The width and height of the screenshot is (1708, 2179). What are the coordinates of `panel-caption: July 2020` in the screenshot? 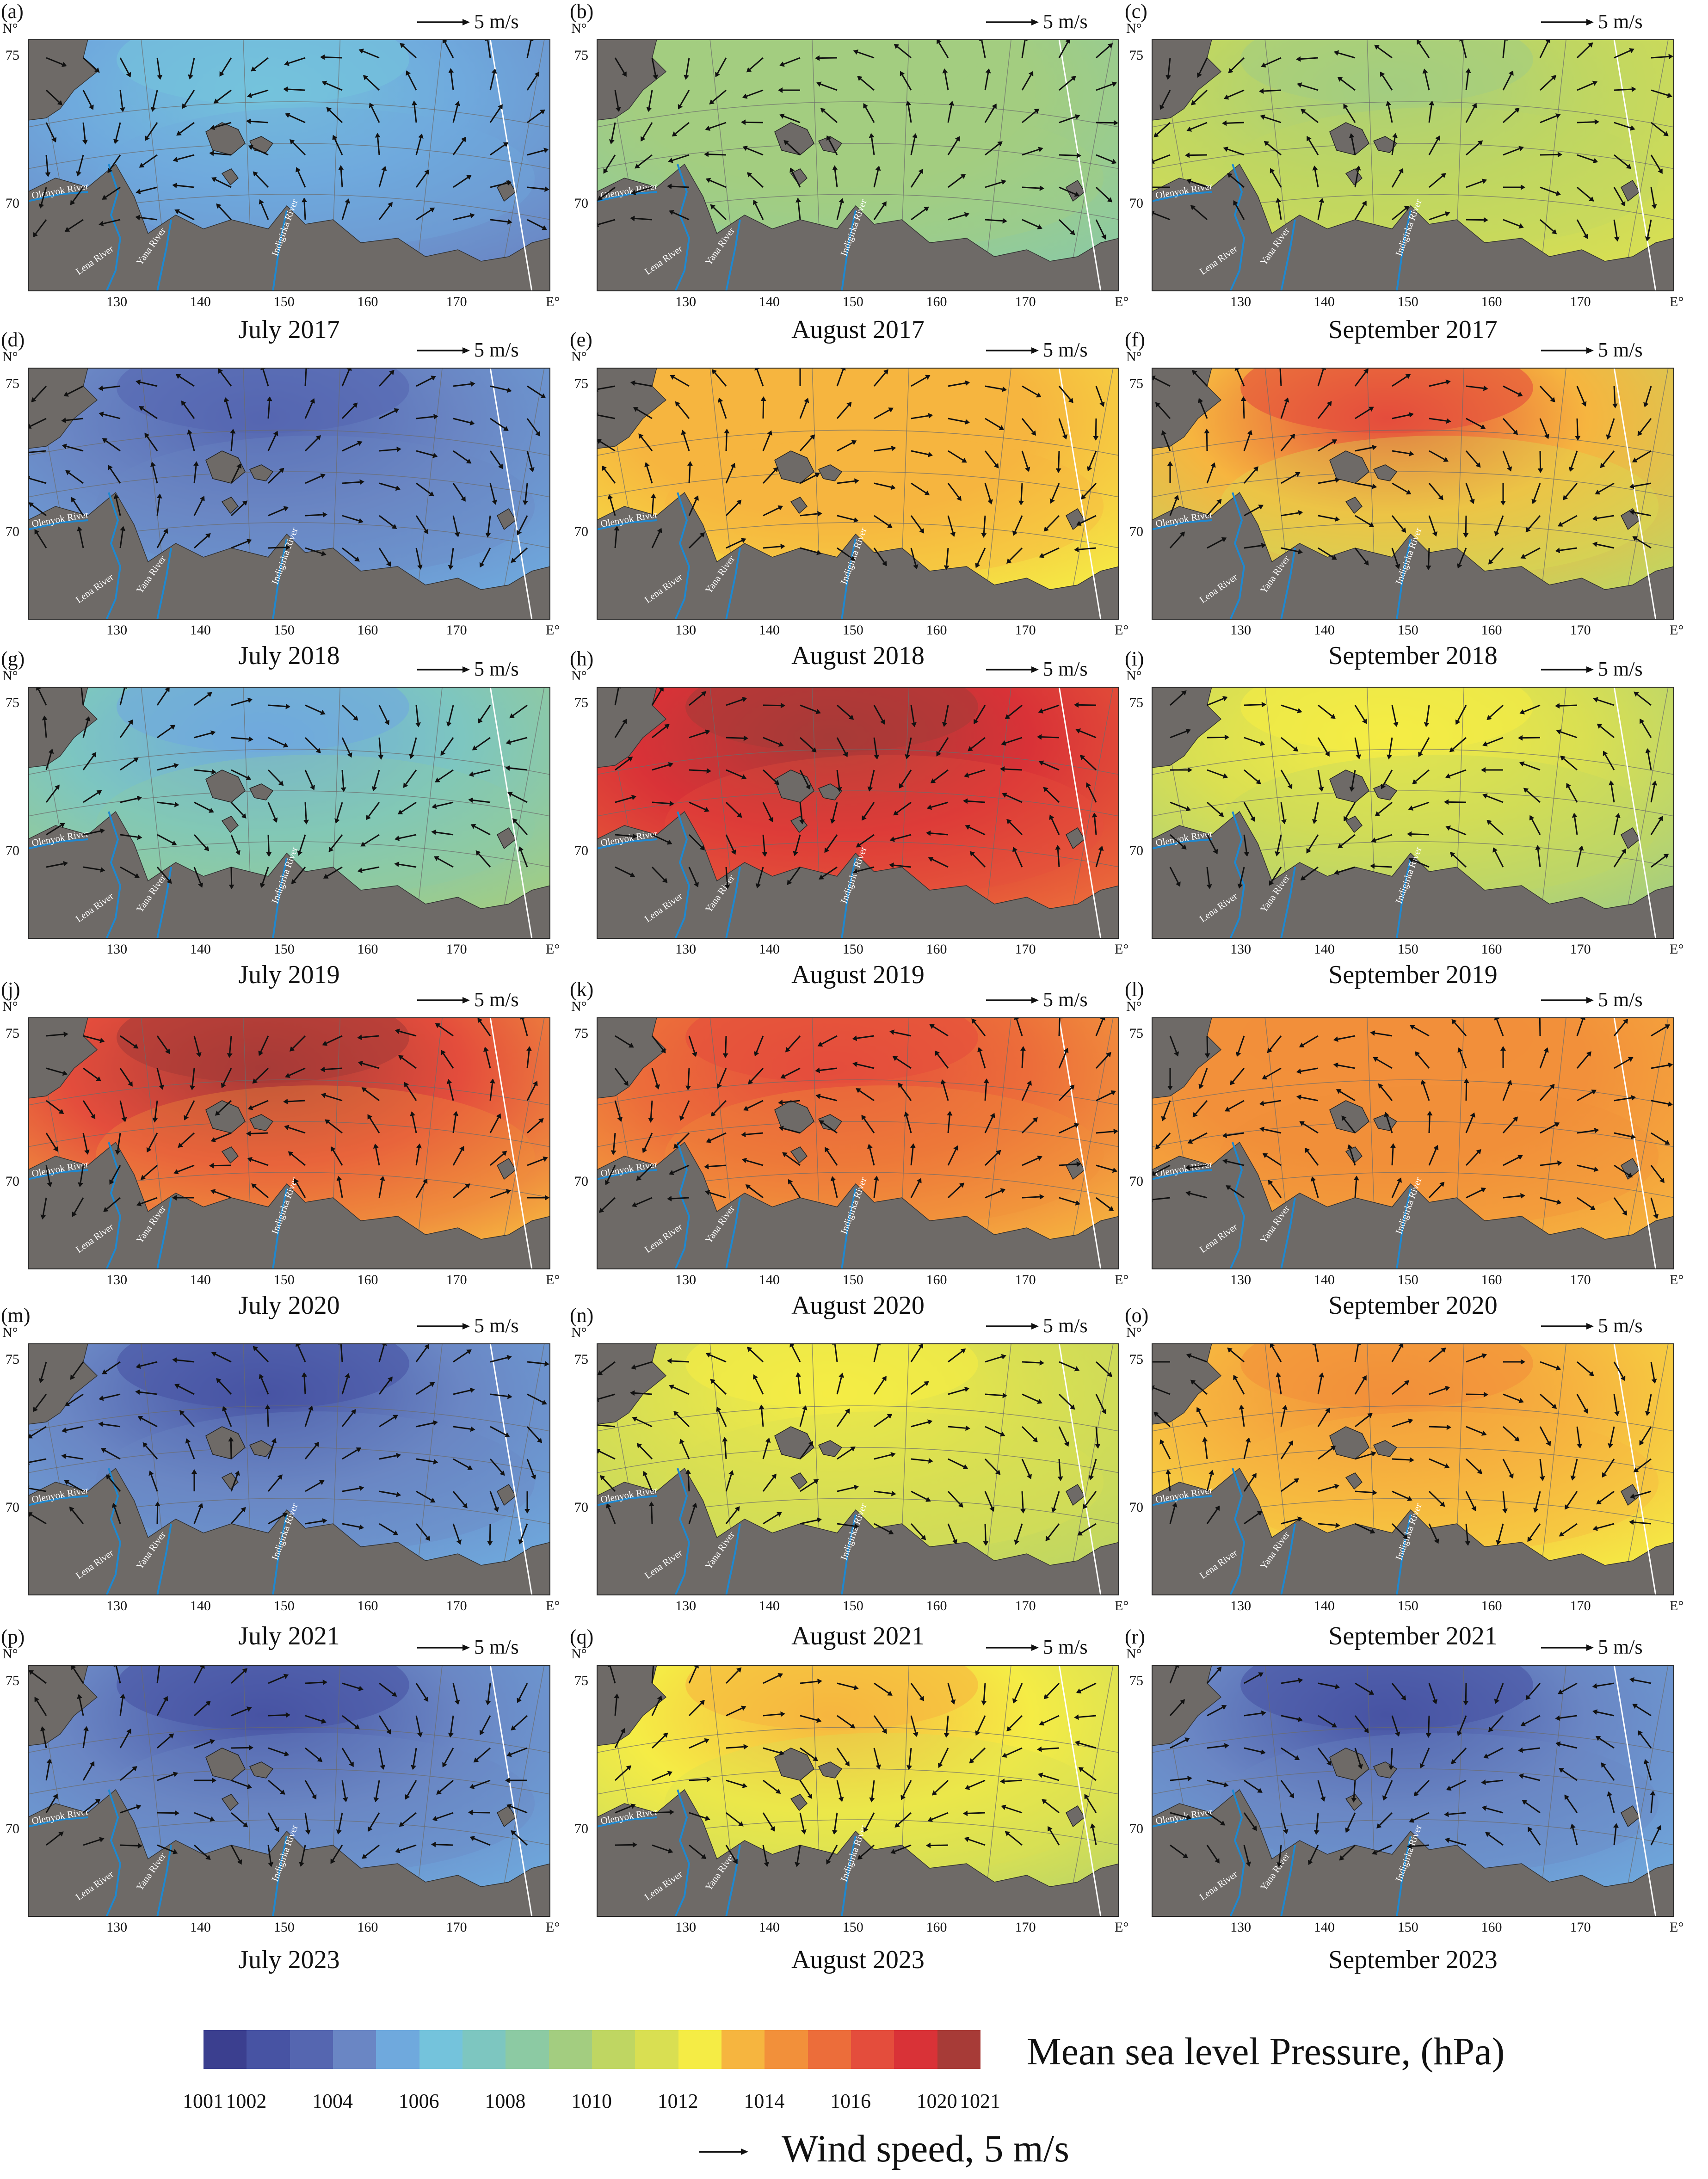 It's located at (289, 1305).